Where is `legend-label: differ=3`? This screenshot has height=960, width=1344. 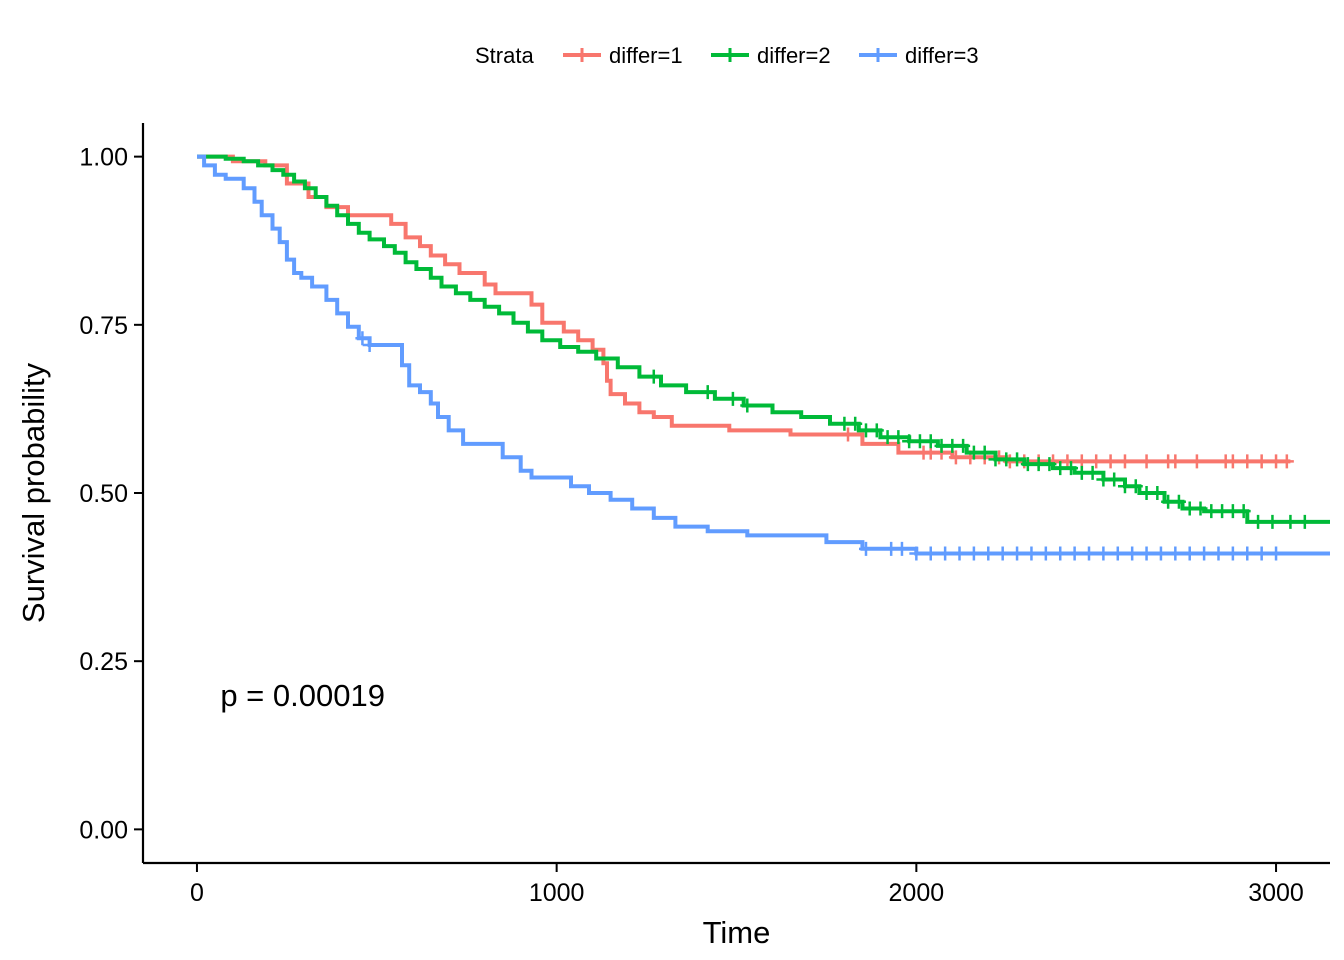 legend-label: differ=3 is located at coordinates (942, 55).